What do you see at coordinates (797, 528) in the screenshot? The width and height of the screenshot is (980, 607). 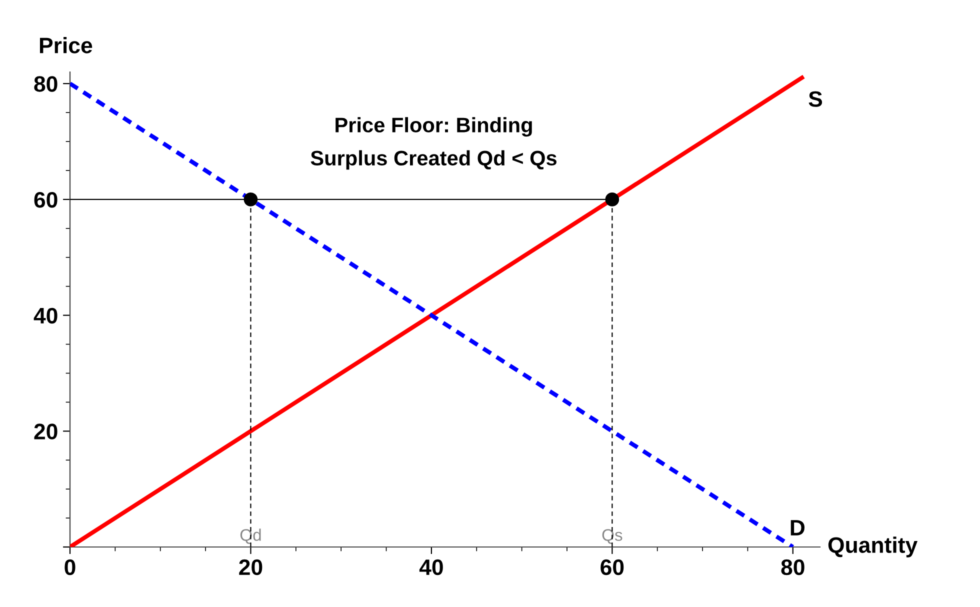 I see `series-label: D` at bounding box center [797, 528].